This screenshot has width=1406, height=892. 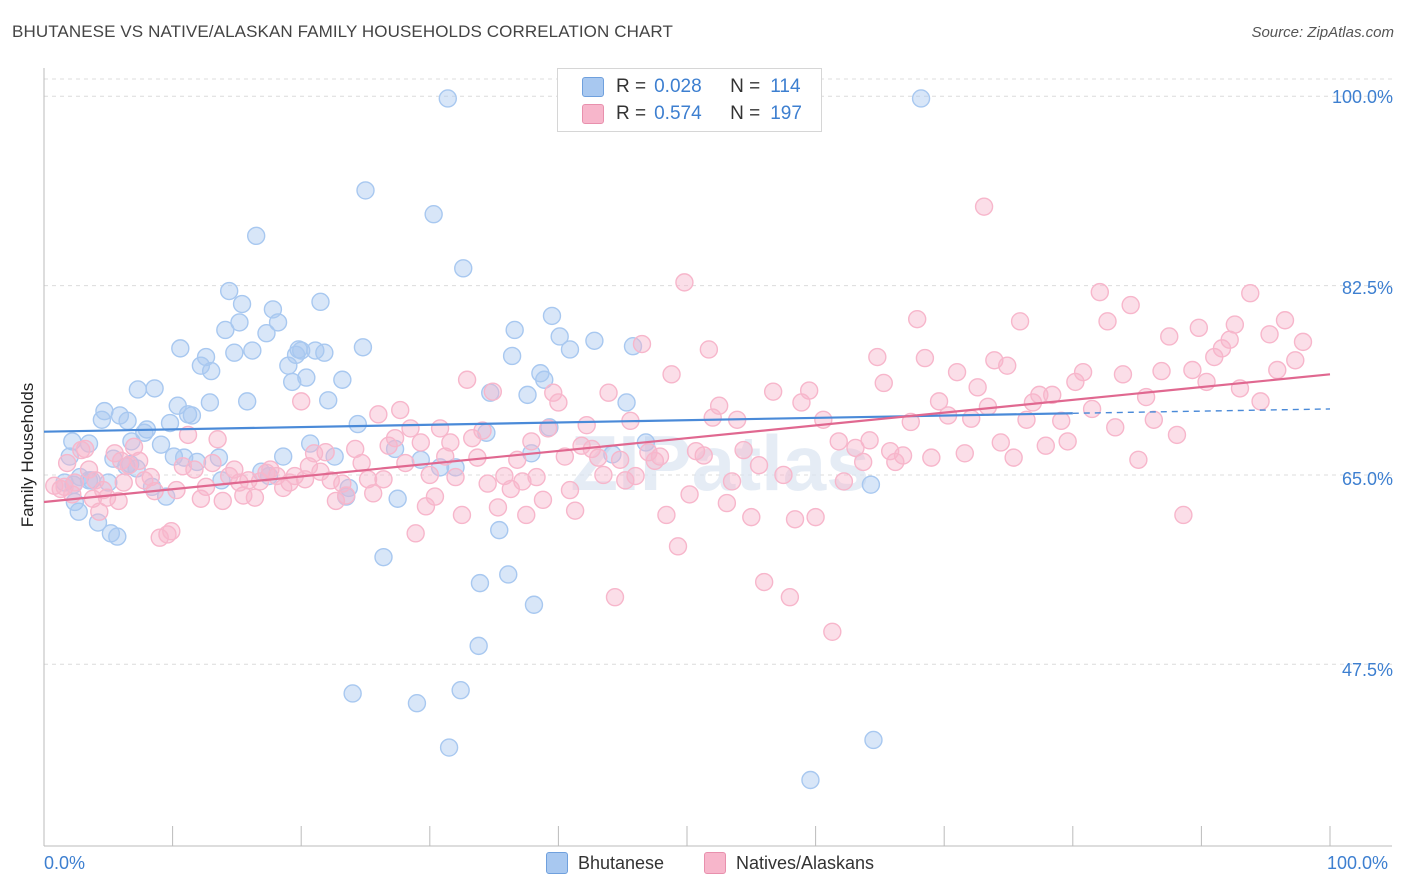 What do you see at coordinates (1367, 479) in the screenshot?
I see `y-tick-label-65: 65.0%` at bounding box center [1367, 479].